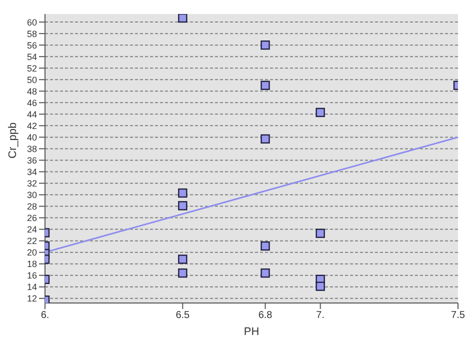  What do you see at coordinates (31, 103) in the screenshot?
I see `y-tick-label: 46` at bounding box center [31, 103].